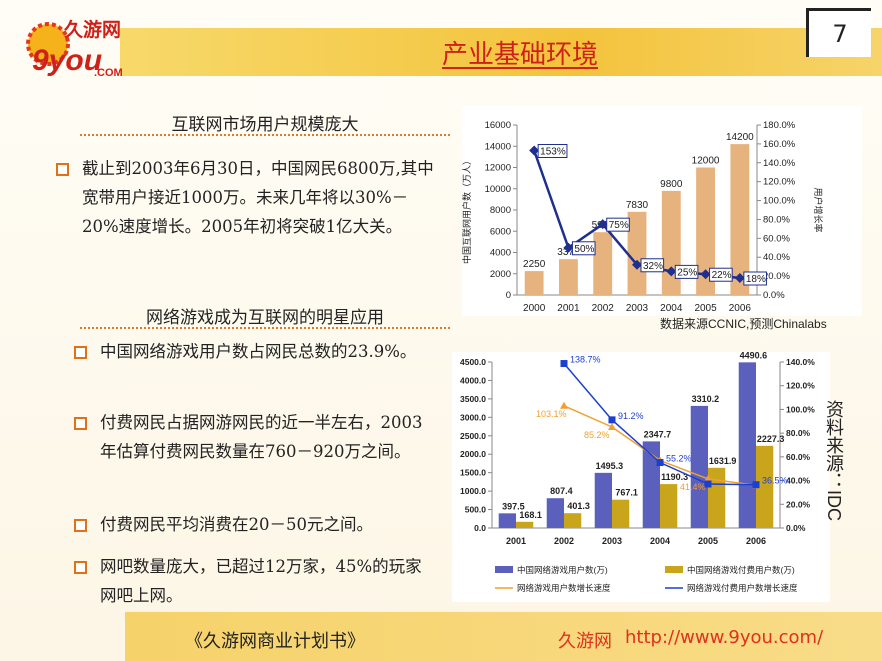 This screenshot has height=661, width=882. I want to click on bullet: 中国网络游戏用户数占网民总数的23.9%。, so click(247, 351).